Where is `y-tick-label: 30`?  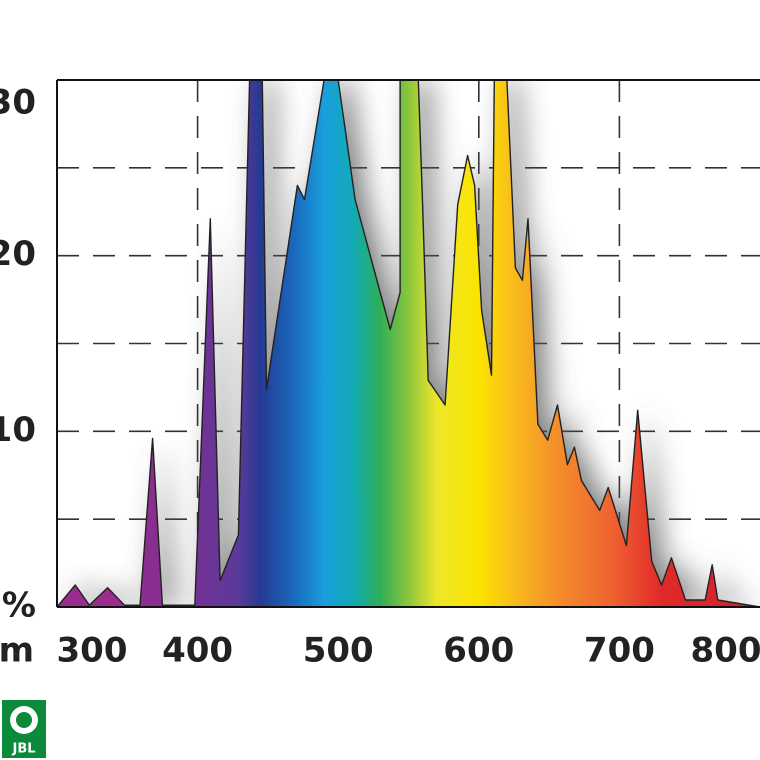 y-tick-label: 30 is located at coordinates (18, 103).